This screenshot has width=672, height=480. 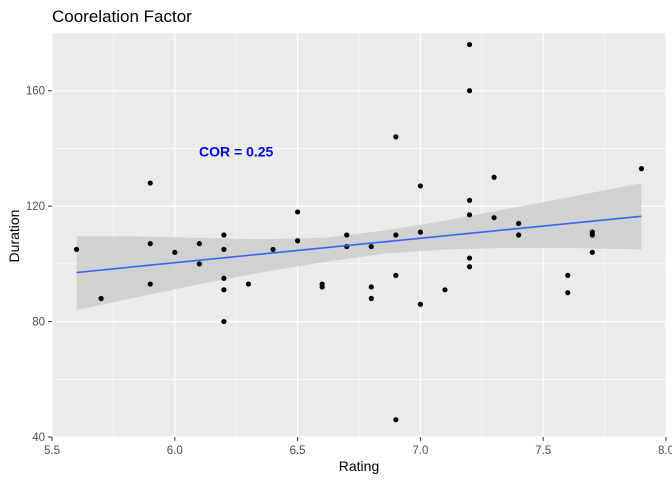 I want to click on x-axis-title: Rating, so click(x=359, y=466).